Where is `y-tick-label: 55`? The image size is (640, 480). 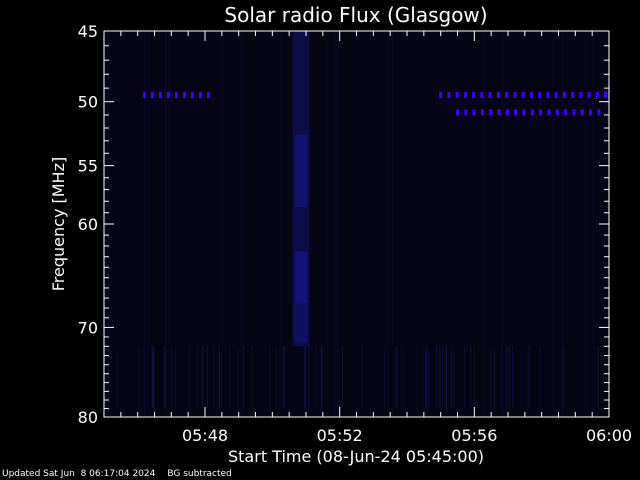 y-tick-label: 55 is located at coordinates (88, 166).